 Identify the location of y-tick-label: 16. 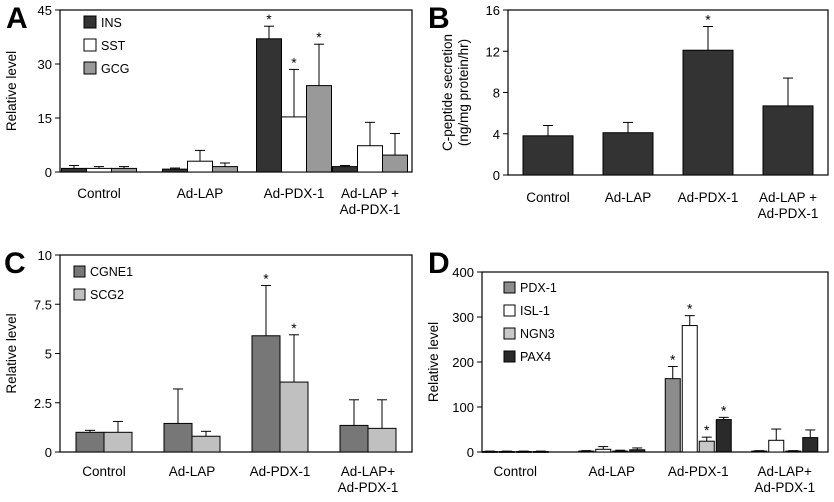
(493, 10).